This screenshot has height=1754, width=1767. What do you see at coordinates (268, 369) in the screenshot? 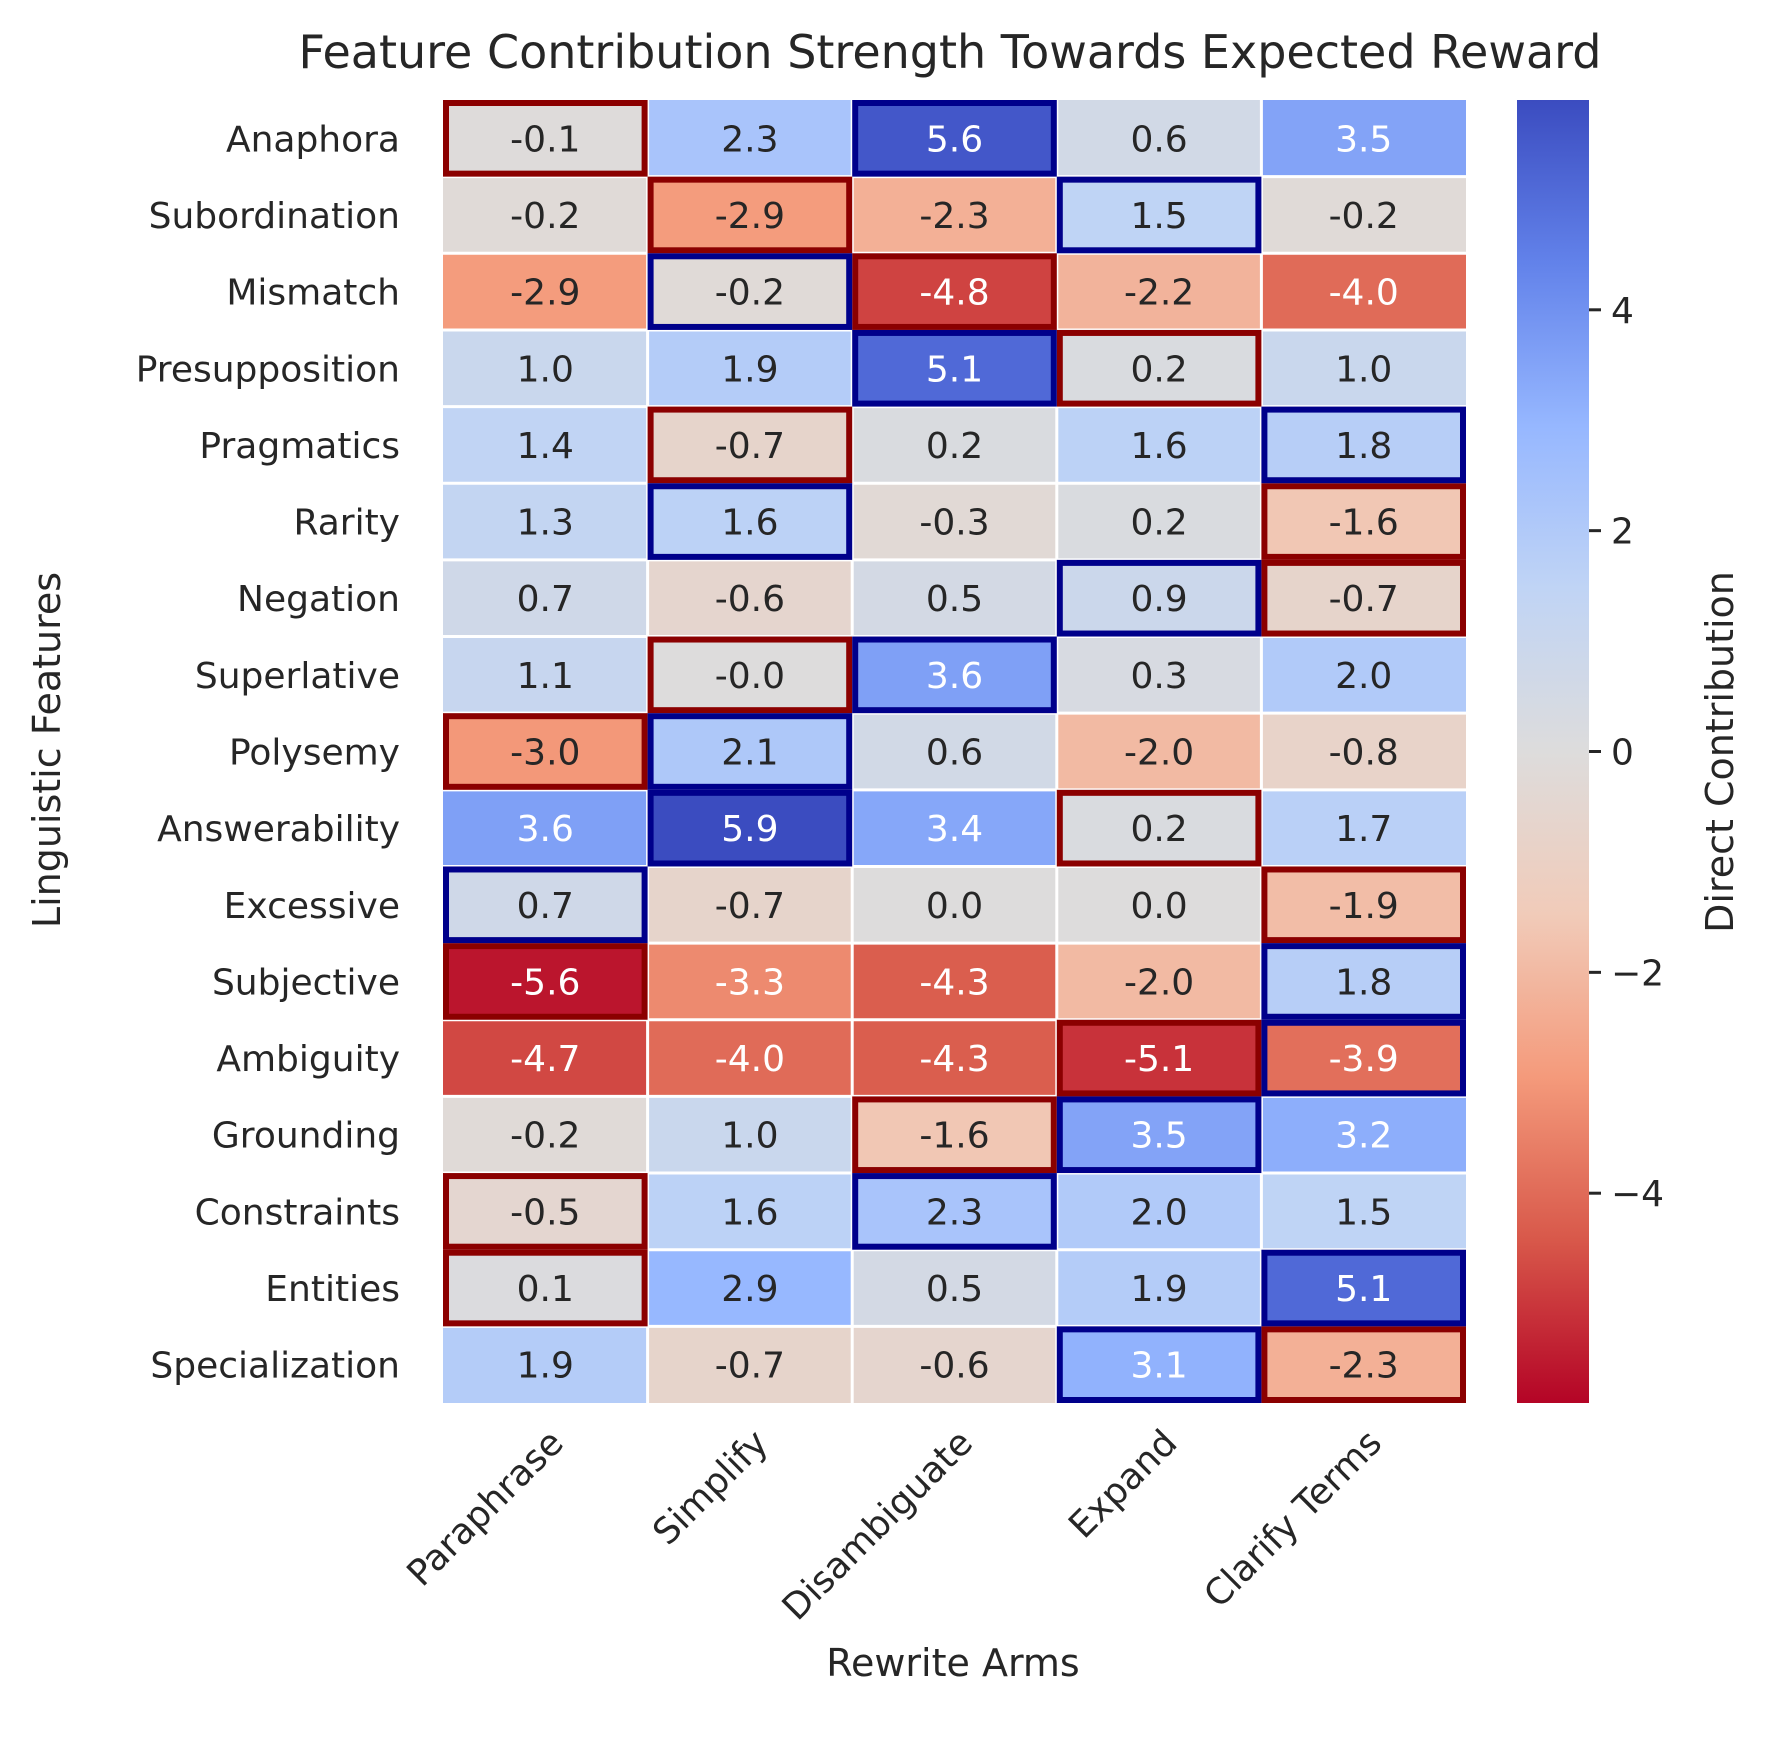
I see `y-tick-label: Presupposition` at bounding box center [268, 369].